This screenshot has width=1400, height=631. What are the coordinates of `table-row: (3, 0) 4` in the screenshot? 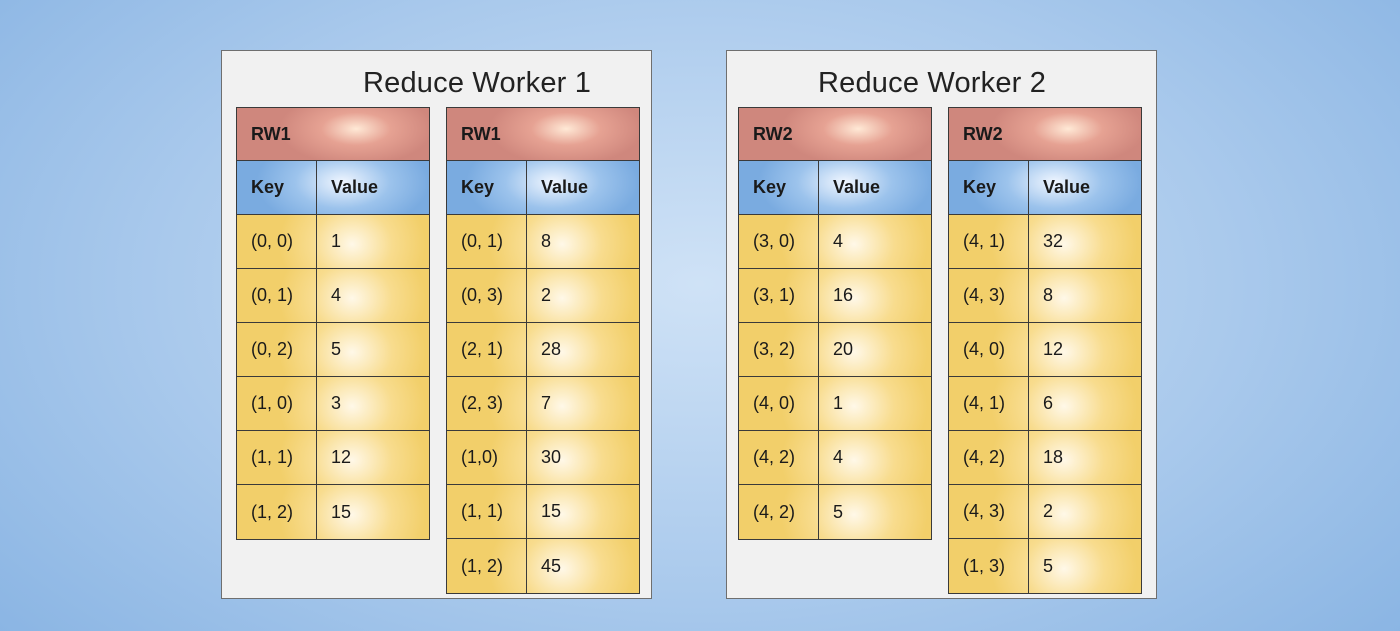 It's located at (835, 242).